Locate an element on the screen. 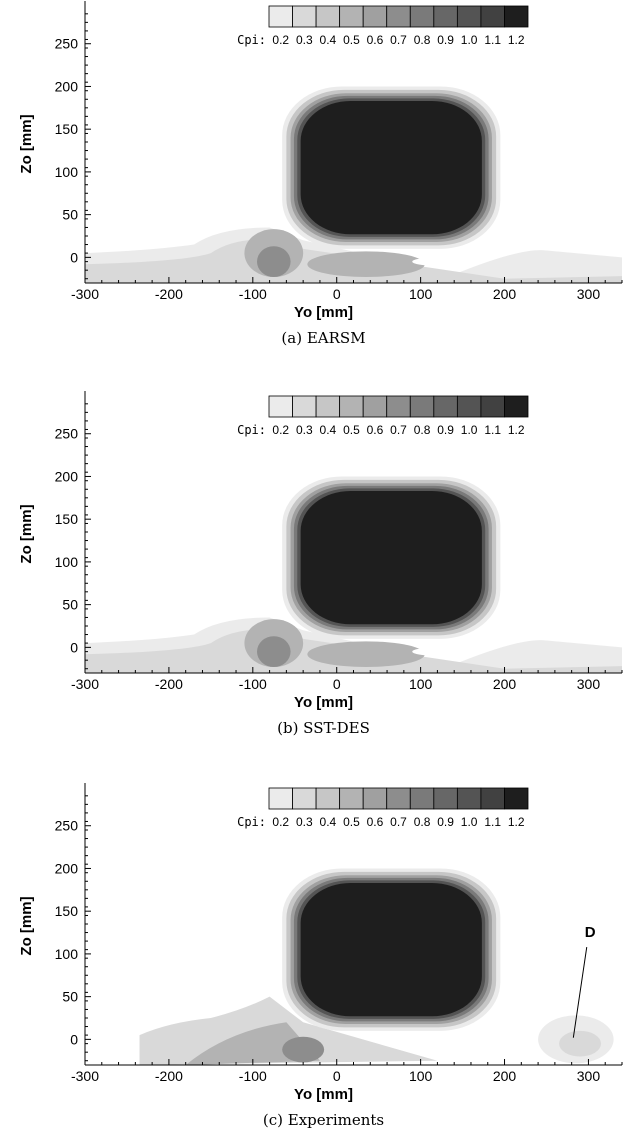 This screenshot has width=630, height=1142. colorbar-level-label: 1.1 is located at coordinates (492, 40).